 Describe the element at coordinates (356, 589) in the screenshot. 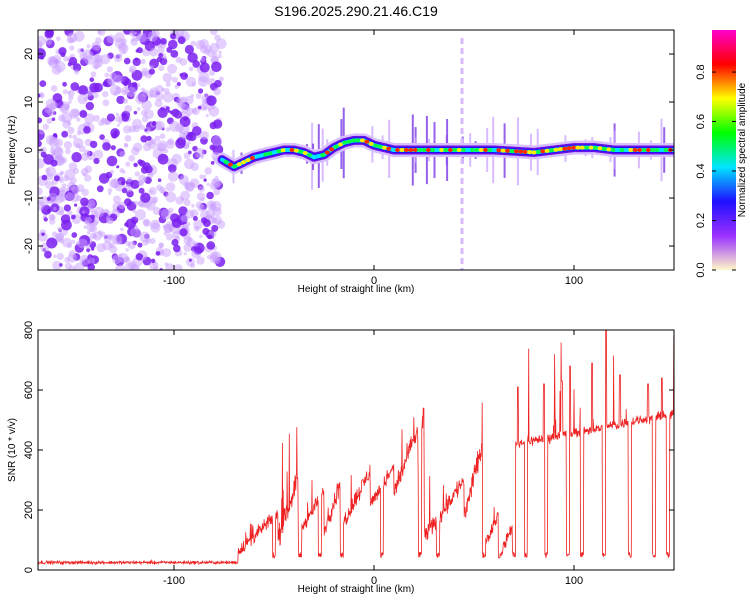

I see `snr-xlabel: Height of straight line (km)` at that location.